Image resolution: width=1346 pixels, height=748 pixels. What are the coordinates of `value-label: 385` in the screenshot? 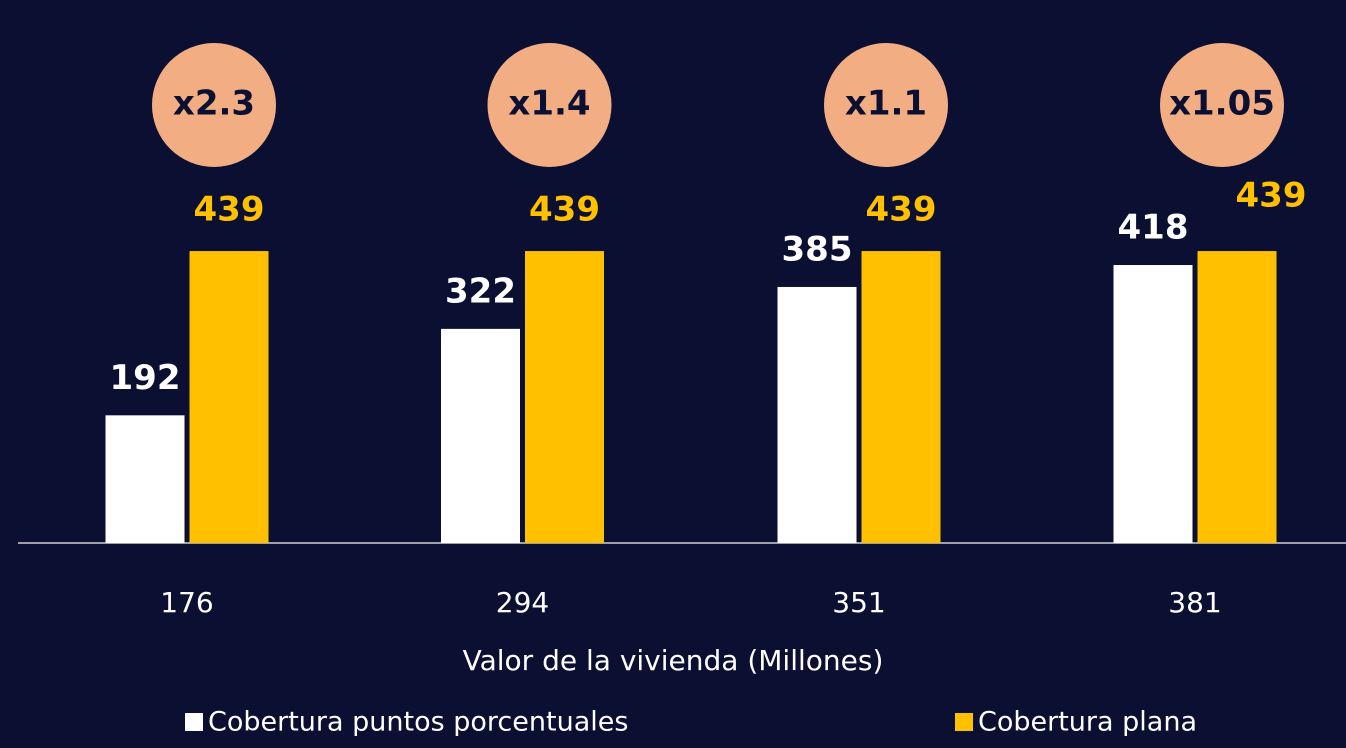 It's located at (817, 249).